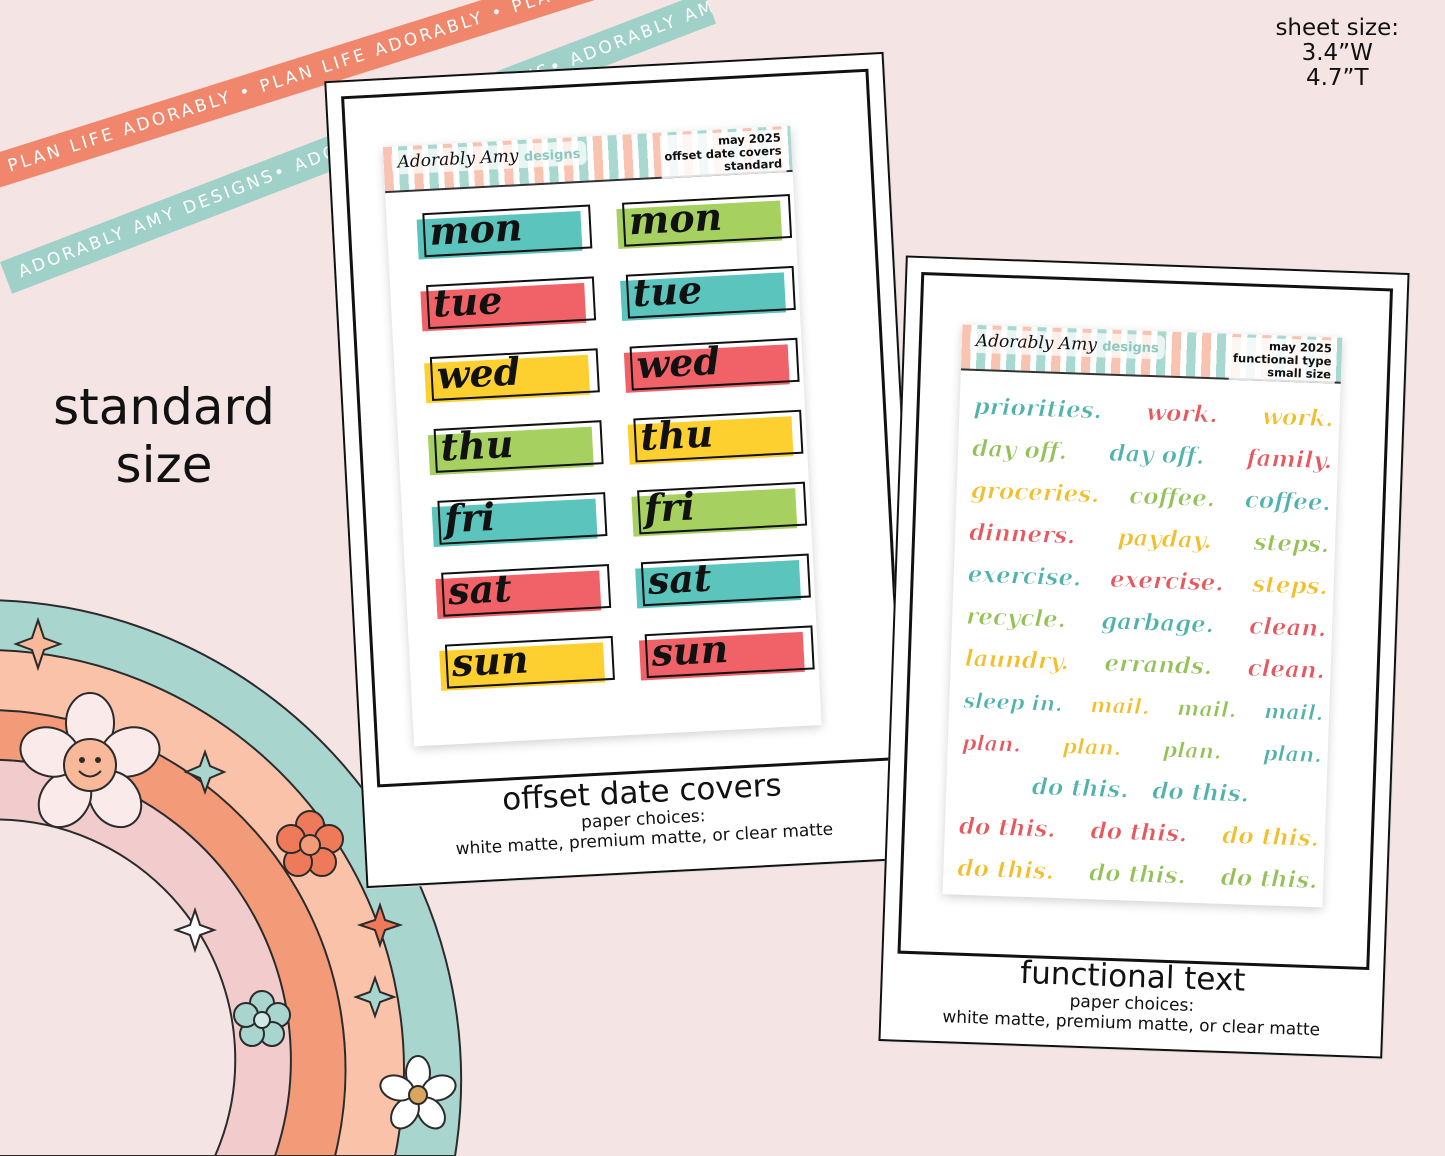  What do you see at coordinates (1299, 373) in the screenshot?
I see `sheet-size: small size` at bounding box center [1299, 373].